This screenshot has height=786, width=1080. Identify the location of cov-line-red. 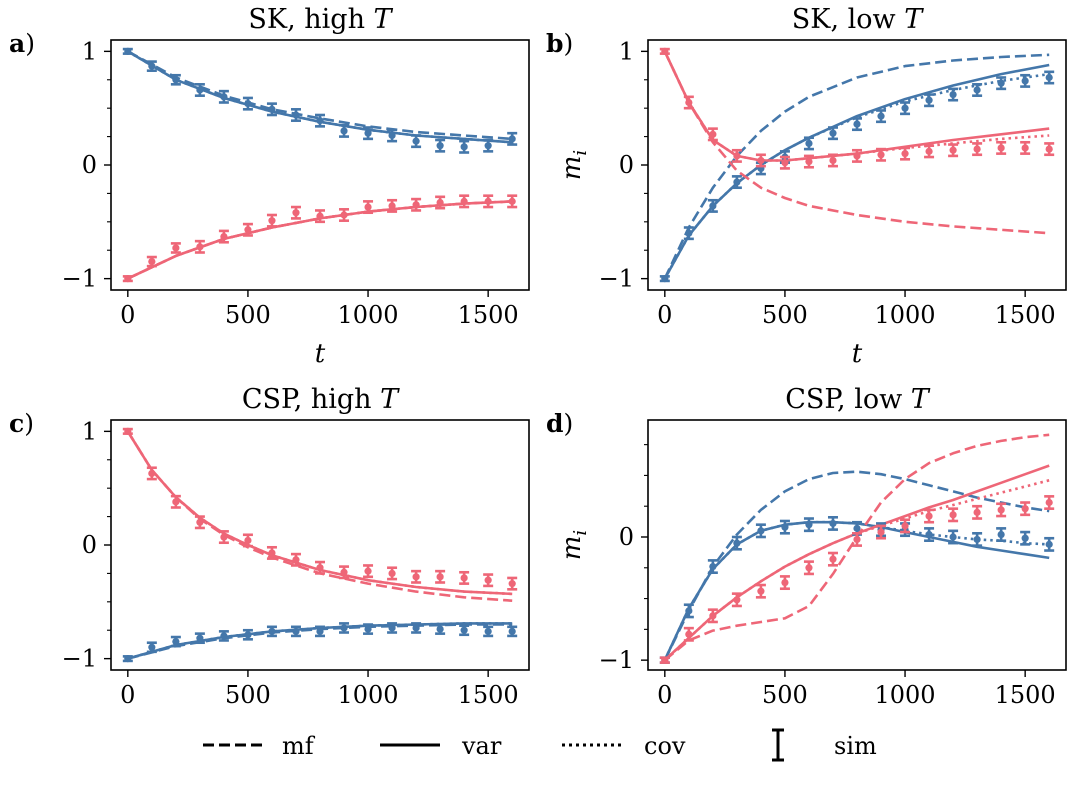
(856, 106).